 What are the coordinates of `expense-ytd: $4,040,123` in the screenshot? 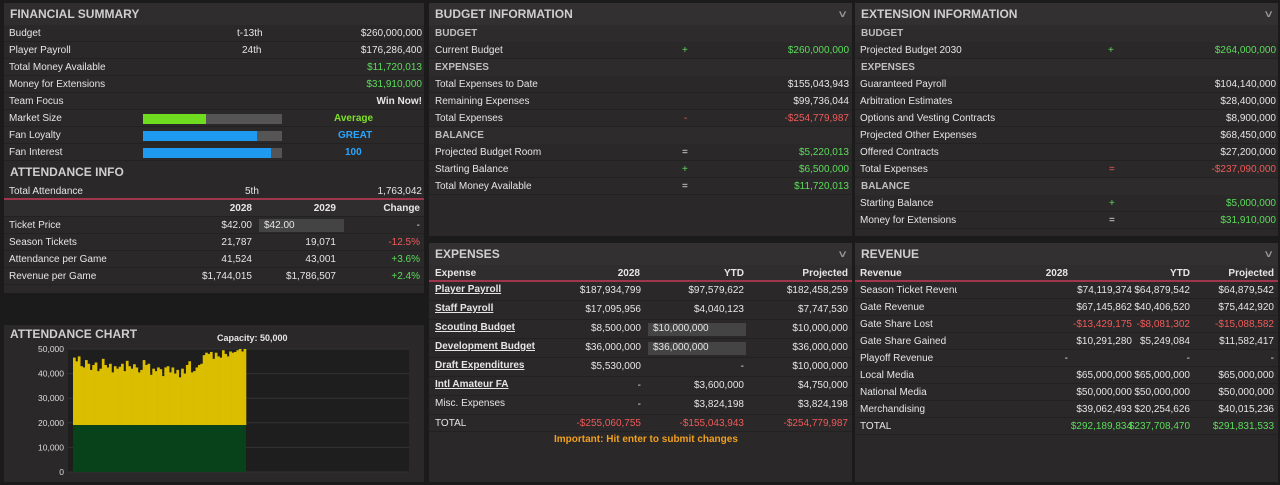 It's located at (718, 309).